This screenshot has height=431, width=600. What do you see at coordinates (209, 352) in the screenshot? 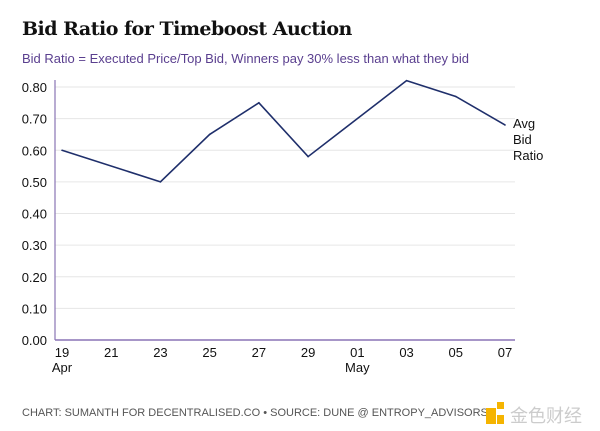
I see `x-tick-label: 25` at bounding box center [209, 352].